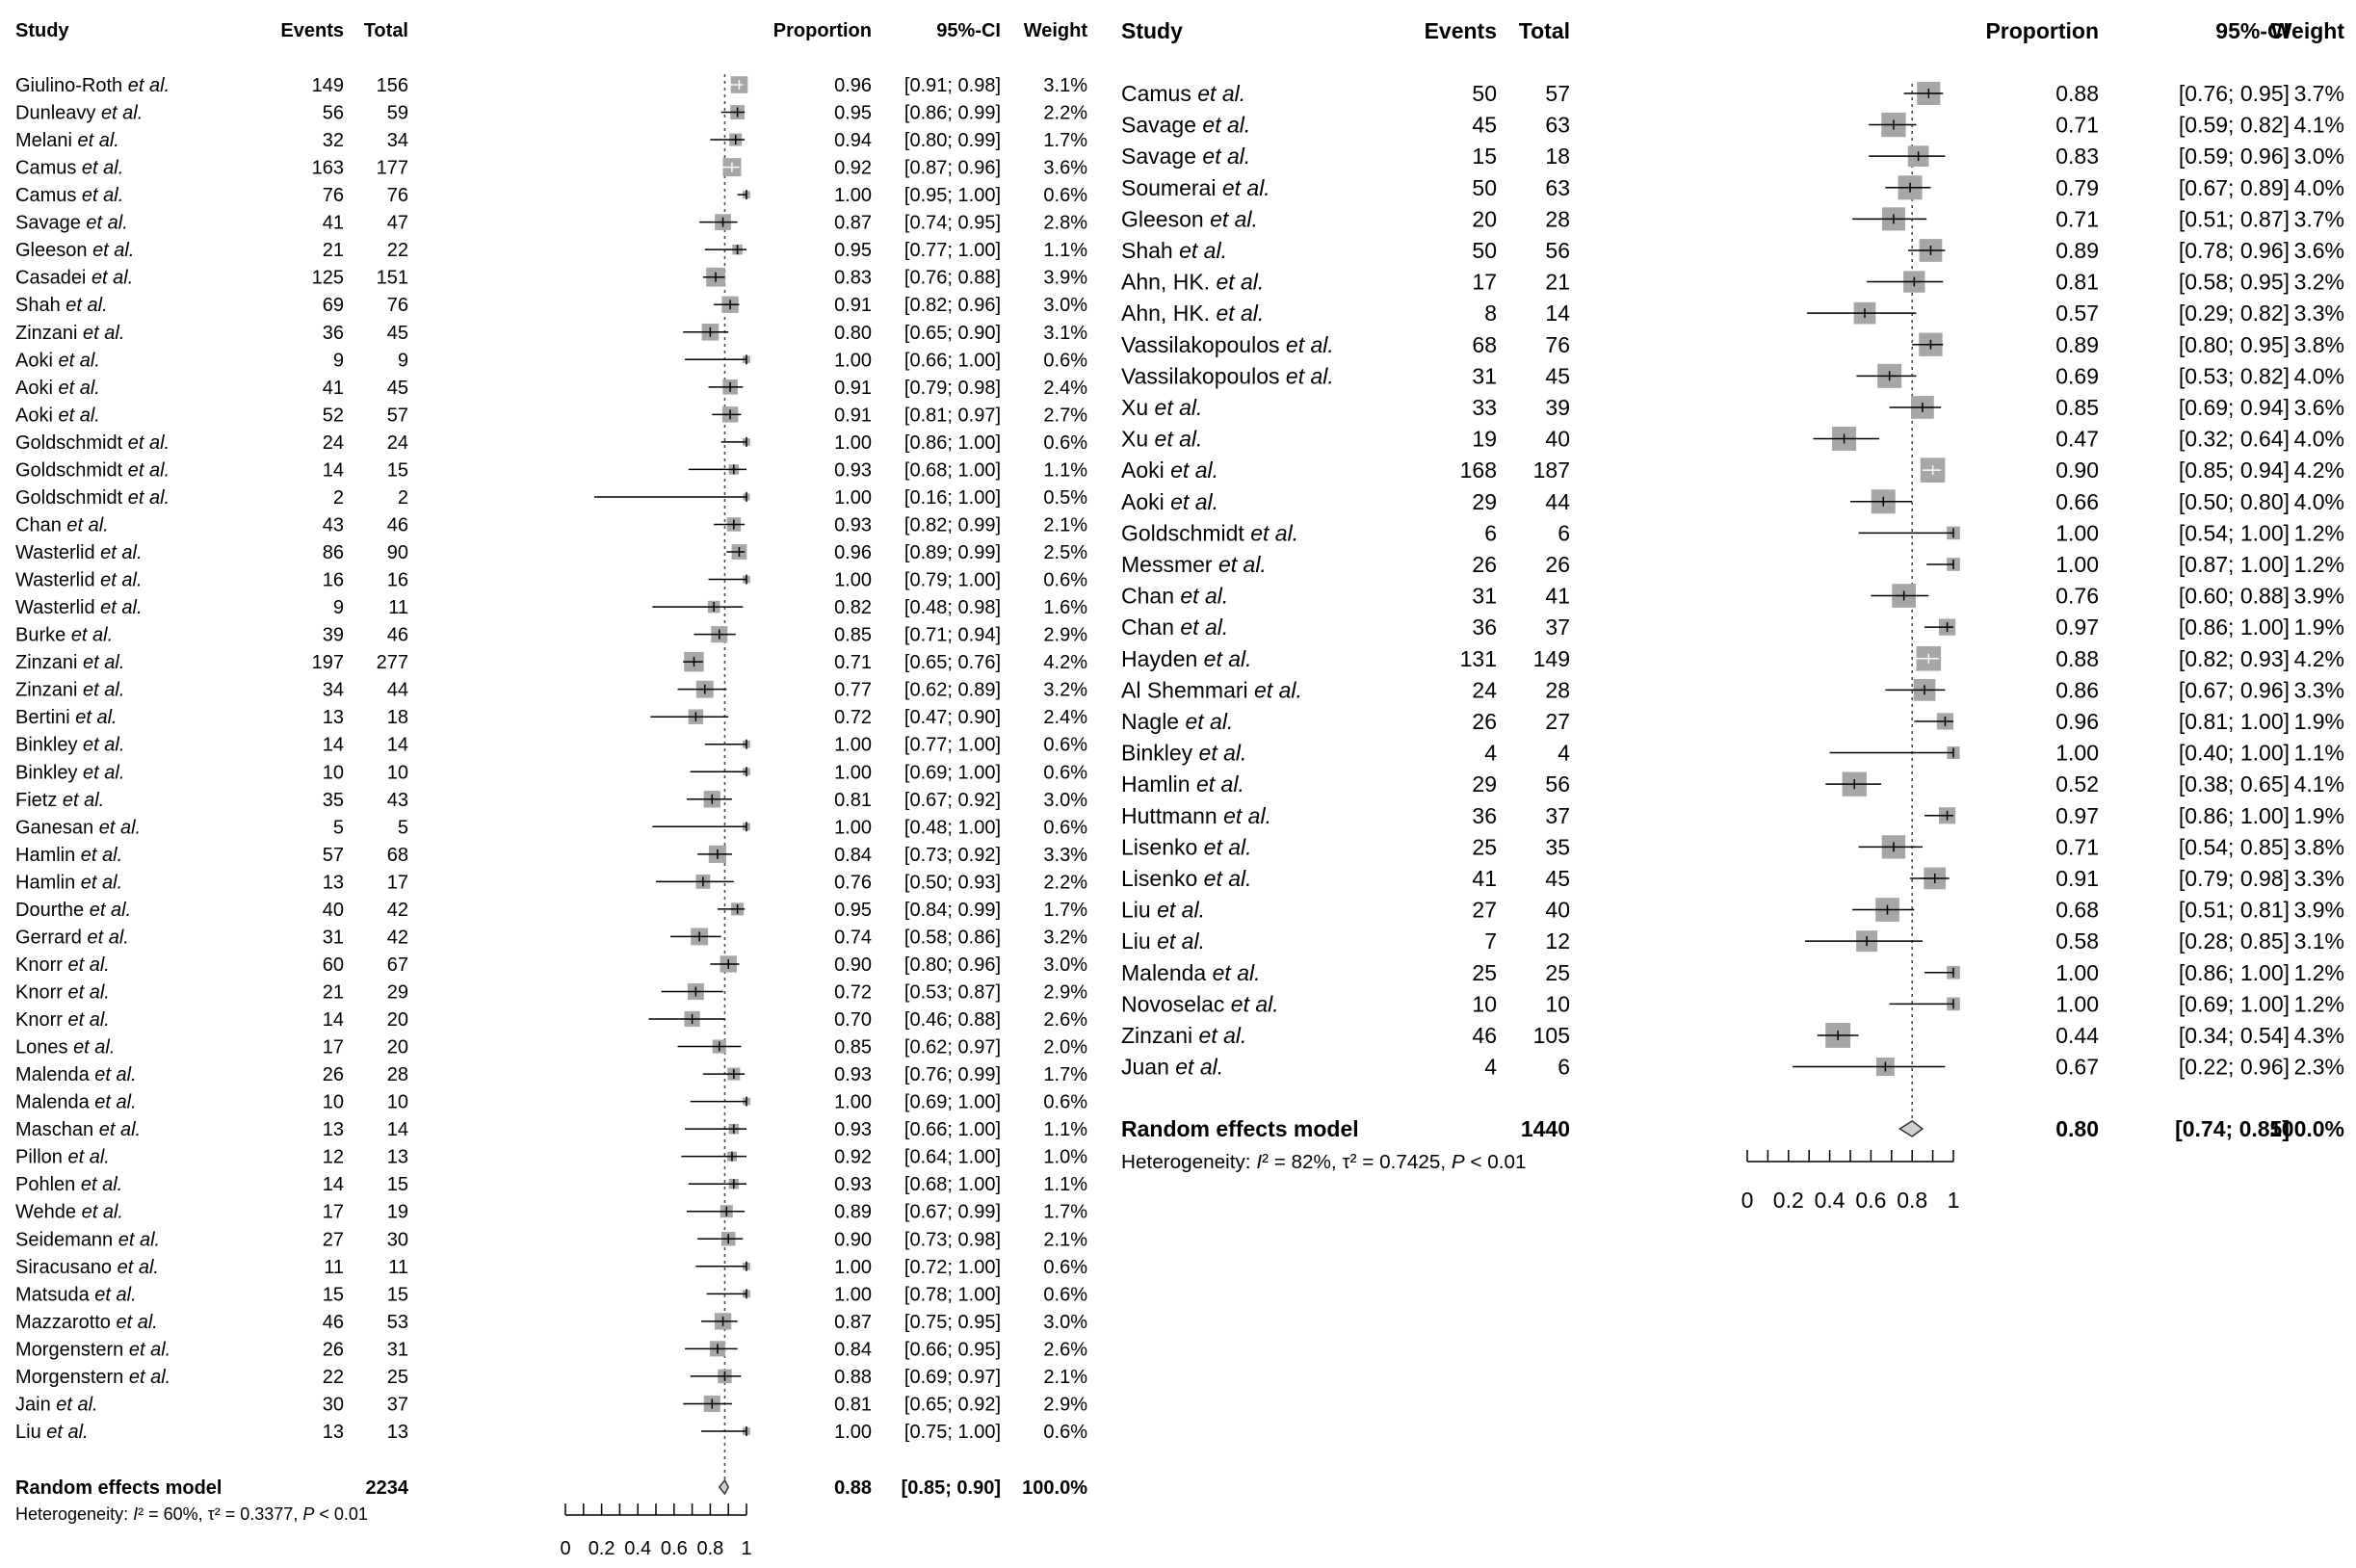  What do you see at coordinates (328, 278) in the screenshot?
I see `study-events: 125` at bounding box center [328, 278].